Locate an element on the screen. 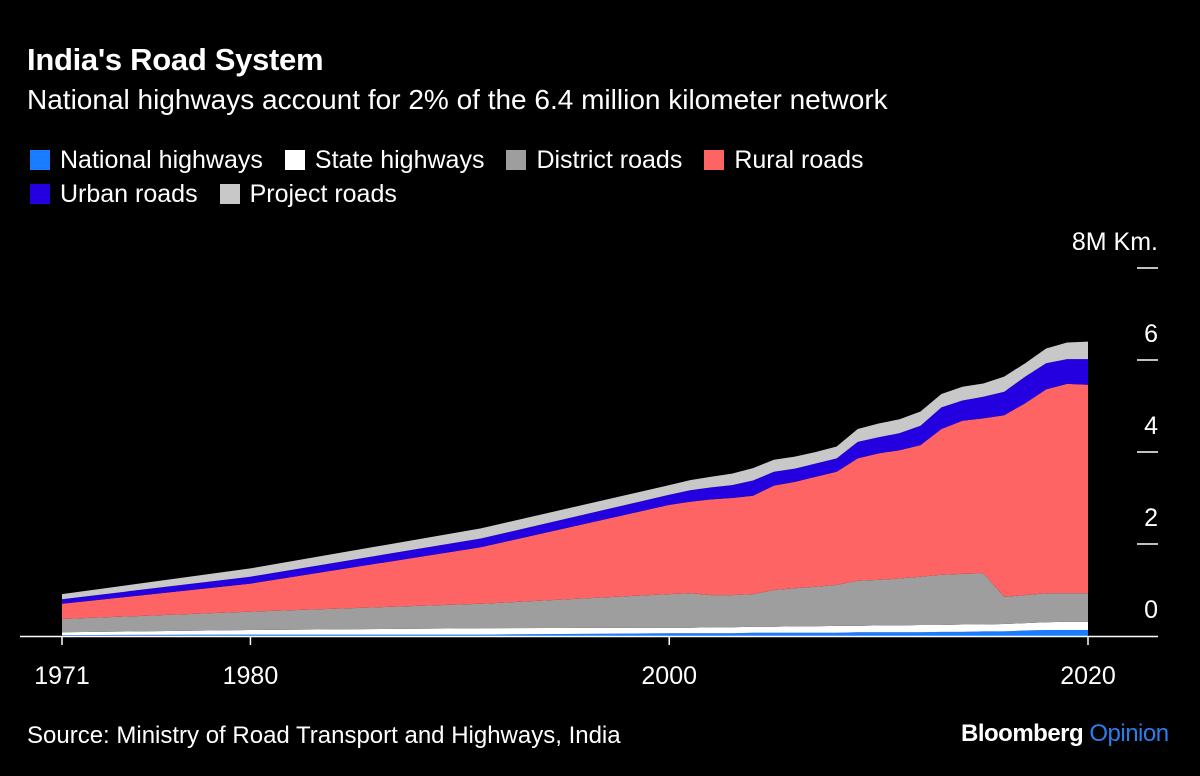 Image resolution: width=1200 pixels, height=776 pixels. legend-label: Project roads is located at coordinates (323, 193).